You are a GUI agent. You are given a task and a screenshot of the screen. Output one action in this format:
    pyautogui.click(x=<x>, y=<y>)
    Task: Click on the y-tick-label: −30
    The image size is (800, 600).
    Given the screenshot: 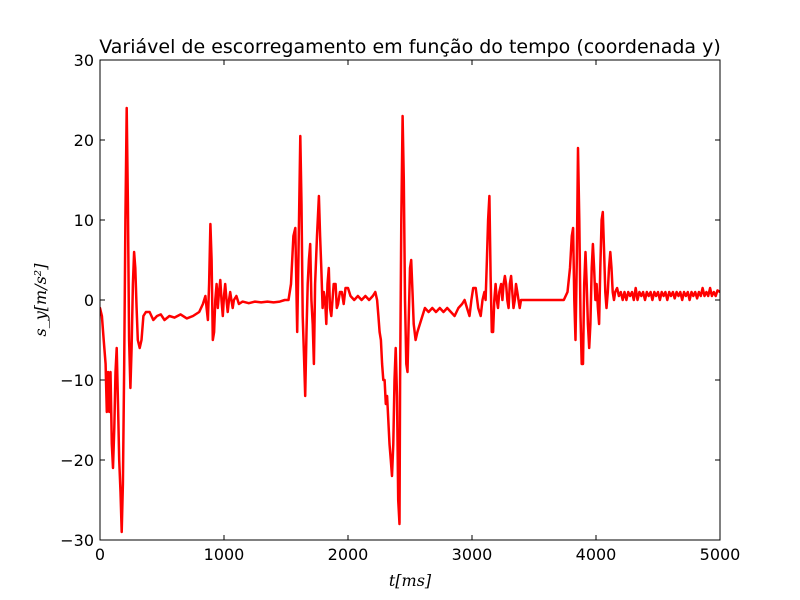 What is the action you would take?
    pyautogui.click(x=77, y=540)
    